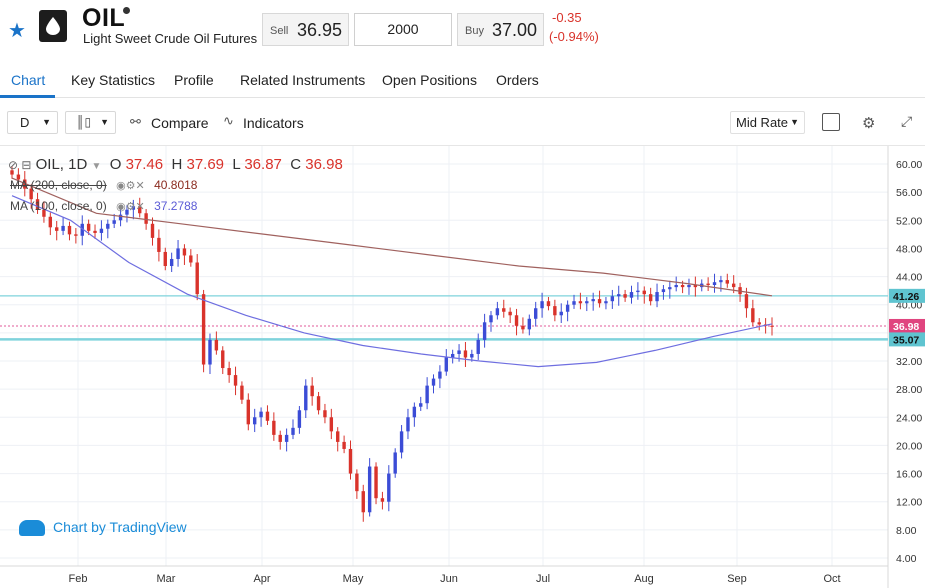 The height and width of the screenshot is (588, 925). Describe the element at coordinates (46, 122) in the screenshot. I see `chevron-down-icon: ▼` at that location.